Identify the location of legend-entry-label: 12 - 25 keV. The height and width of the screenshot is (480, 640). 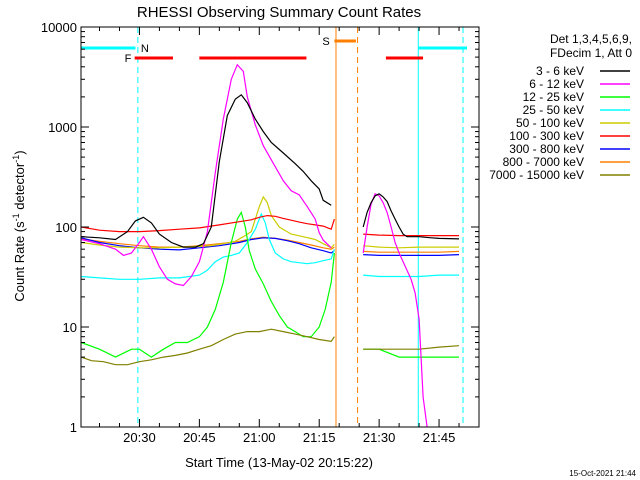
(553, 97).